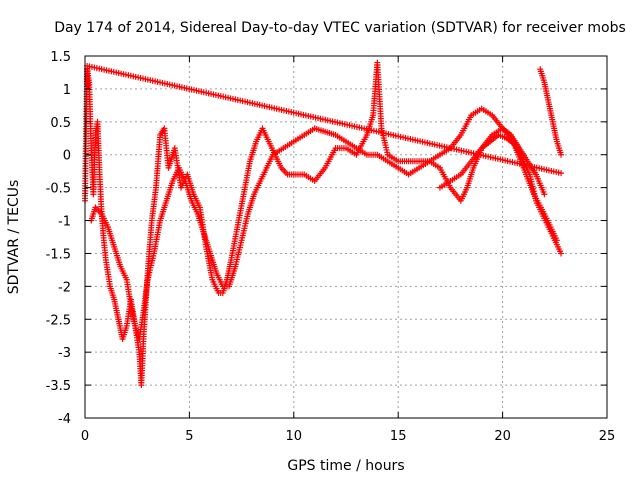  Describe the element at coordinates (64, 287) in the screenshot. I see `y-tick-label: -2` at that location.